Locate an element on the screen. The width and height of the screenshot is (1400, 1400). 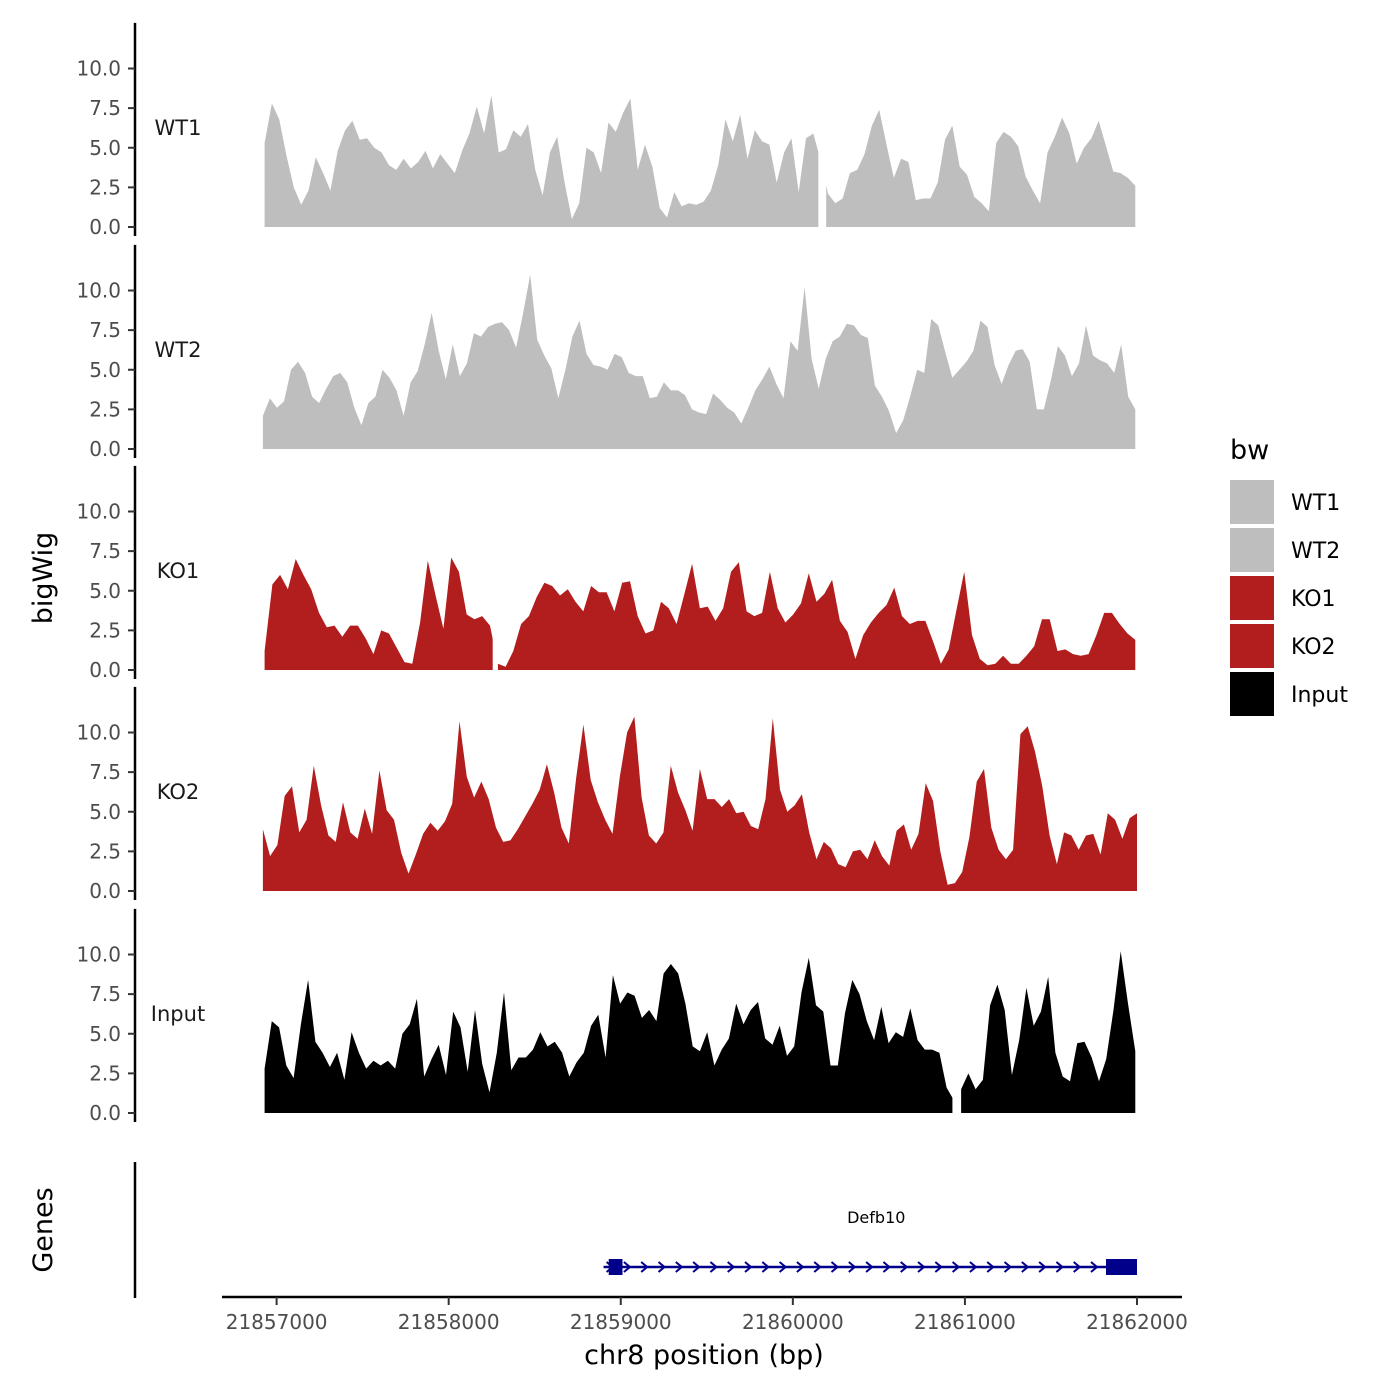
legend: bw WT1 WT2 KO1 KO2 Input is located at coordinates (1289, 575).